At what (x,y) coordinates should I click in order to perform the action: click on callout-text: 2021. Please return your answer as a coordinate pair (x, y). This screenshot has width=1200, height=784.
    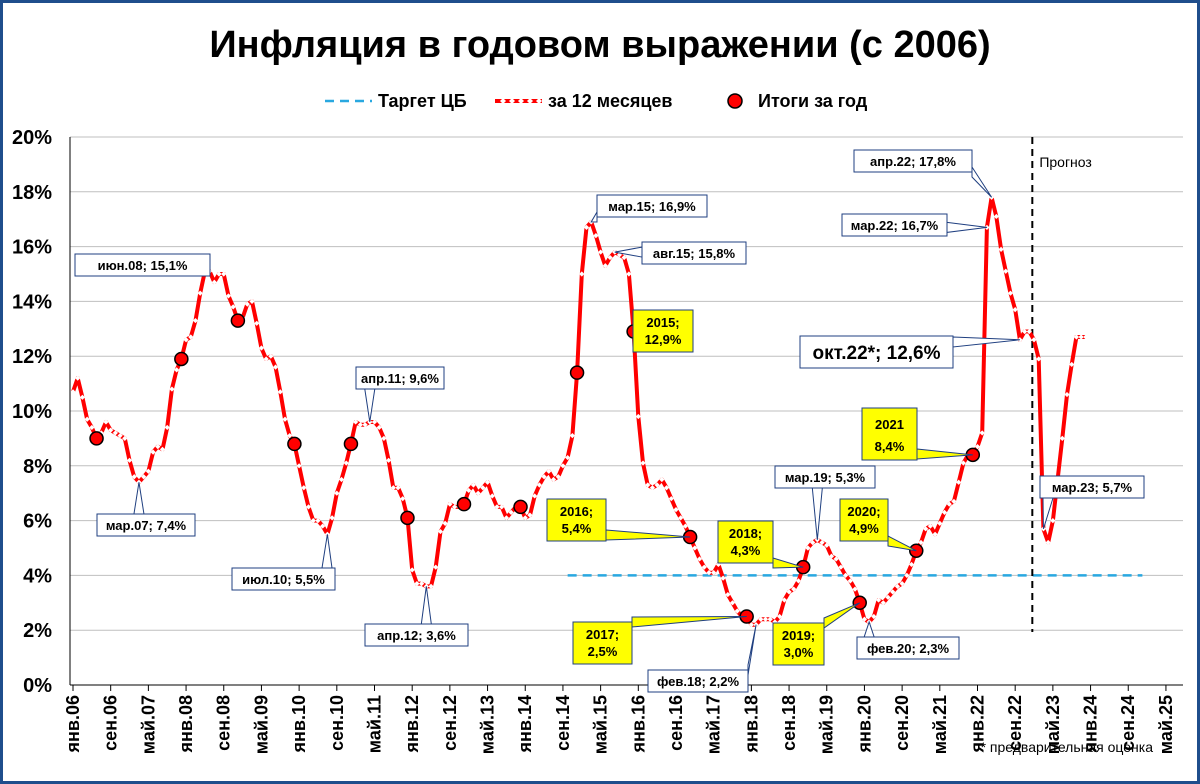
    Looking at the image, I should click on (889, 424).